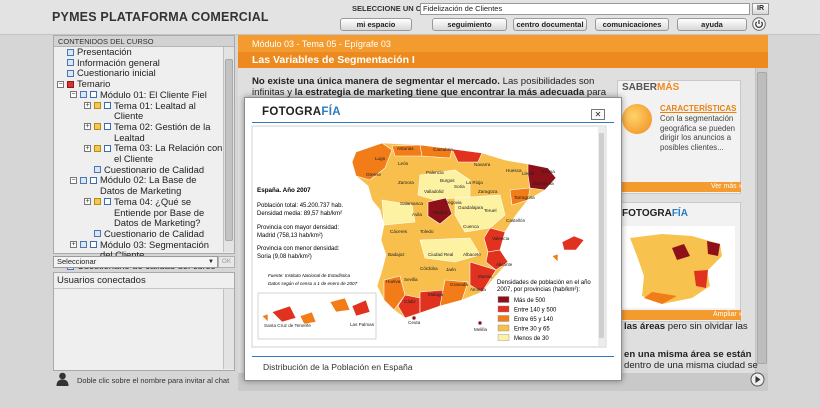 This screenshot has height=408, width=820. Describe the element at coordinates (531, 339) in the screenshot. I see `legend-label: Menos de 30` at that location.